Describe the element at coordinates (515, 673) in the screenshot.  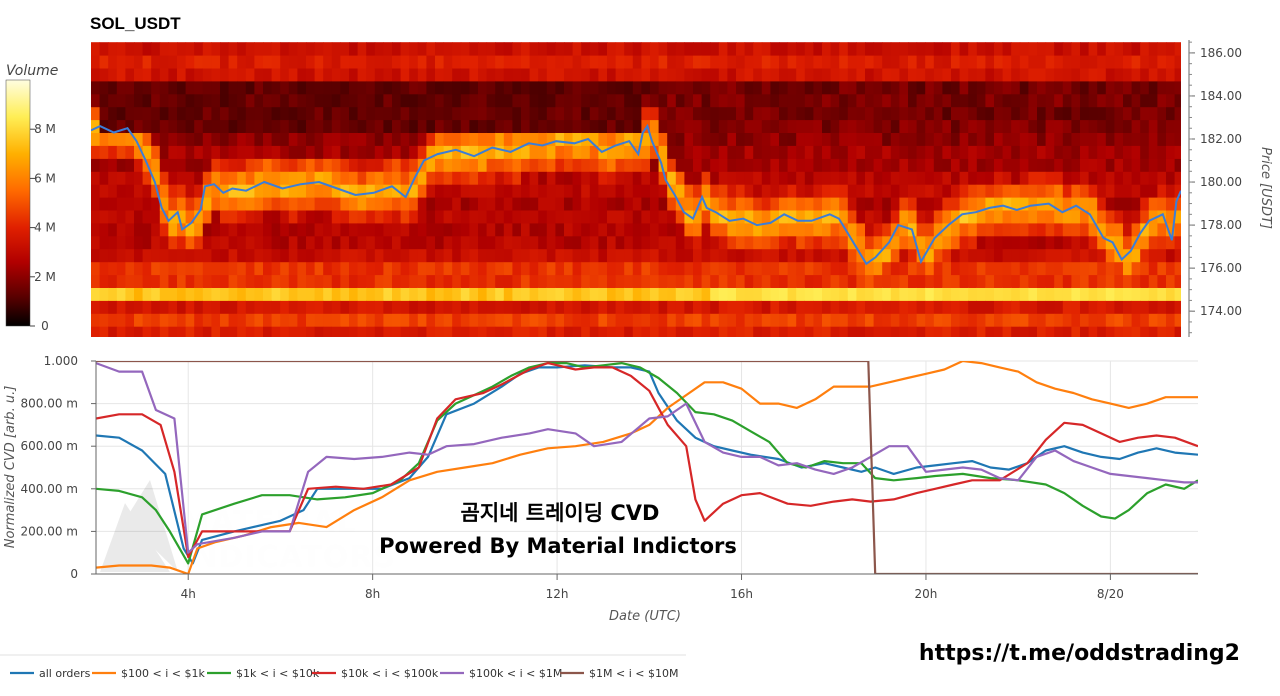
I see `legend-label: $100k < i < $1M` at that location.